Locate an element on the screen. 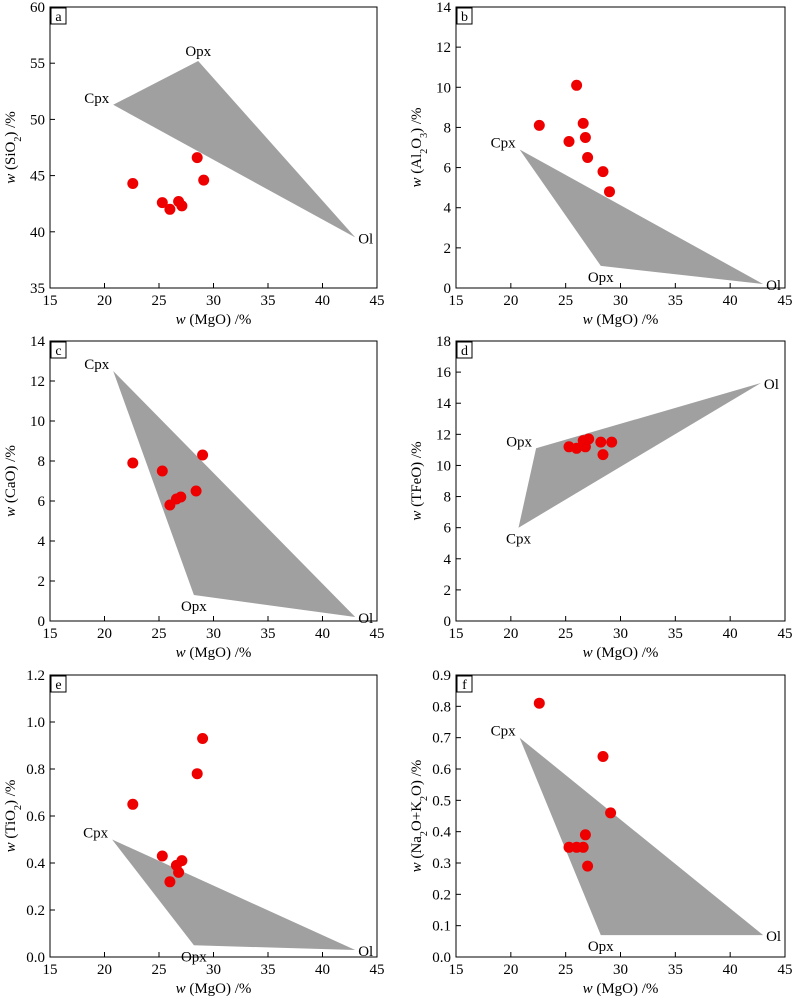 This screenshot has height=997, width=800. panel-label: b is located at coordinates (464, 17).